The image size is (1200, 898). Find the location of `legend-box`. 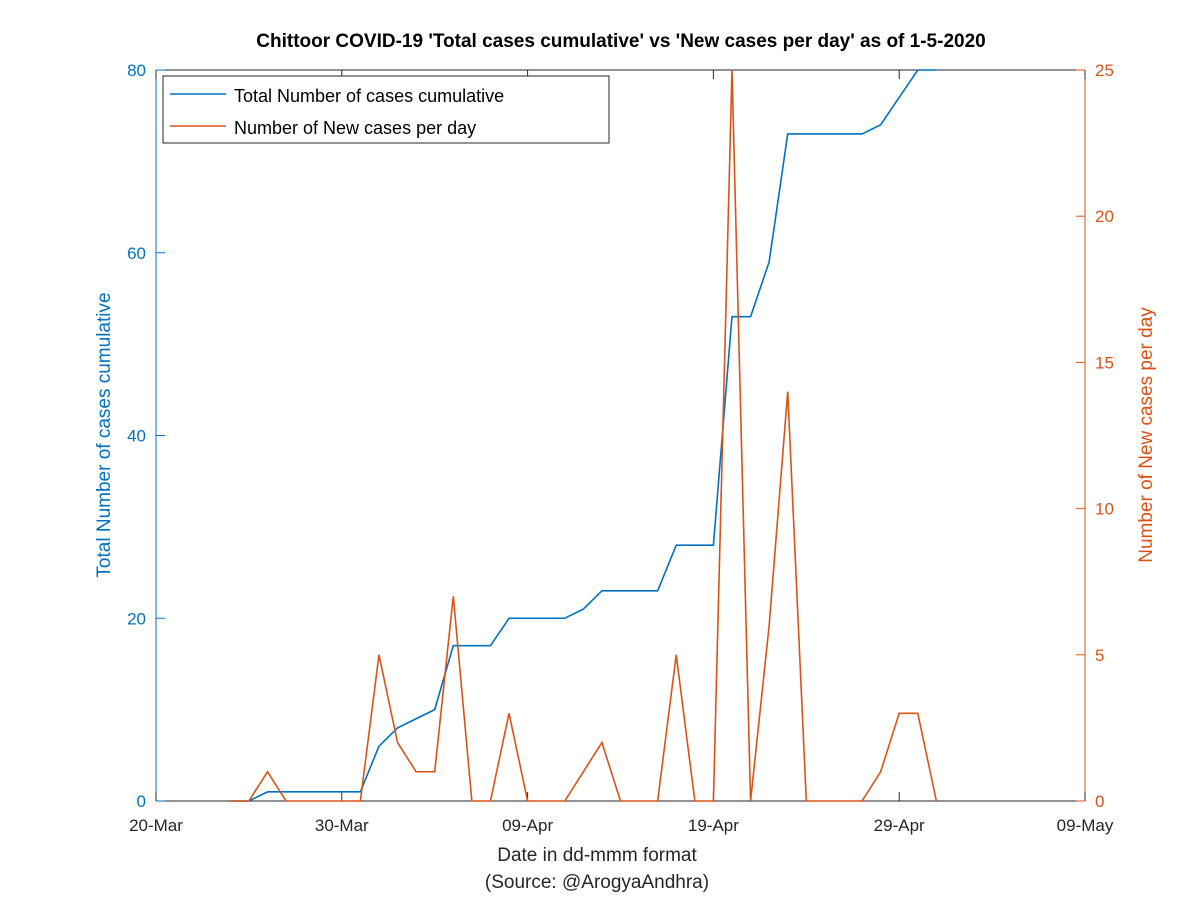

legend-box is located at coordinates (386, 109).